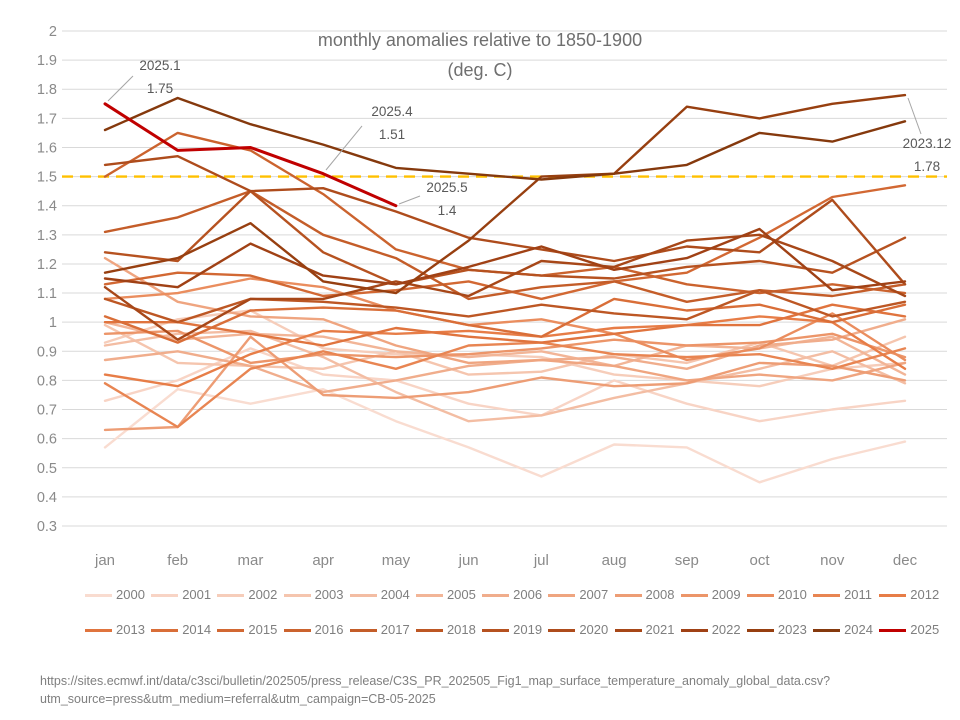  Describe the element at coordinates (461, 594) in the screenshot. I see `legend-label-2005: 2005` at that location.